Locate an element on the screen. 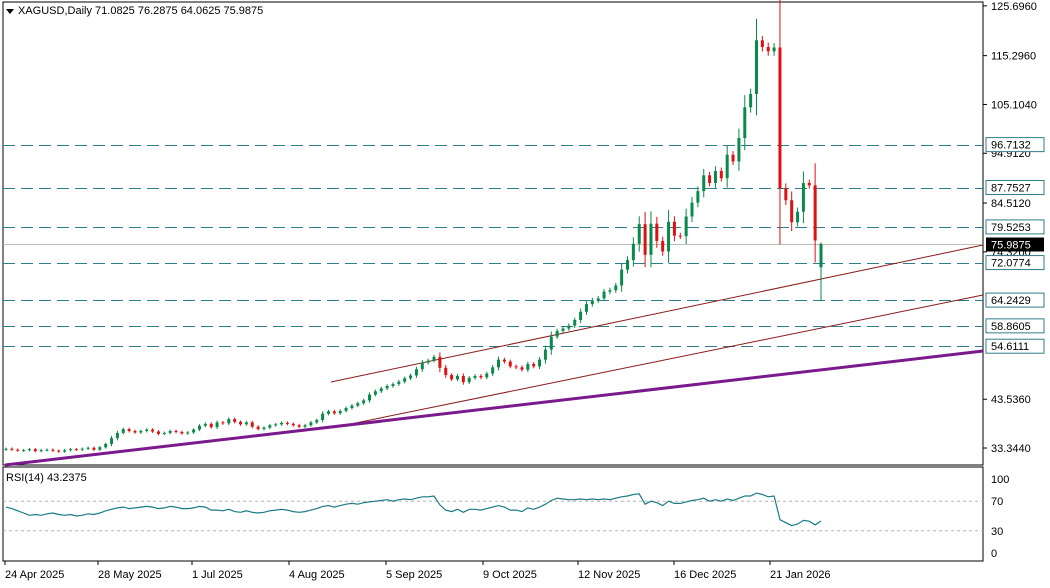 The width and height of the screenshot is (1050, 588). rsi-axis-tick-label: 30 is located at coordinates (997, 532).